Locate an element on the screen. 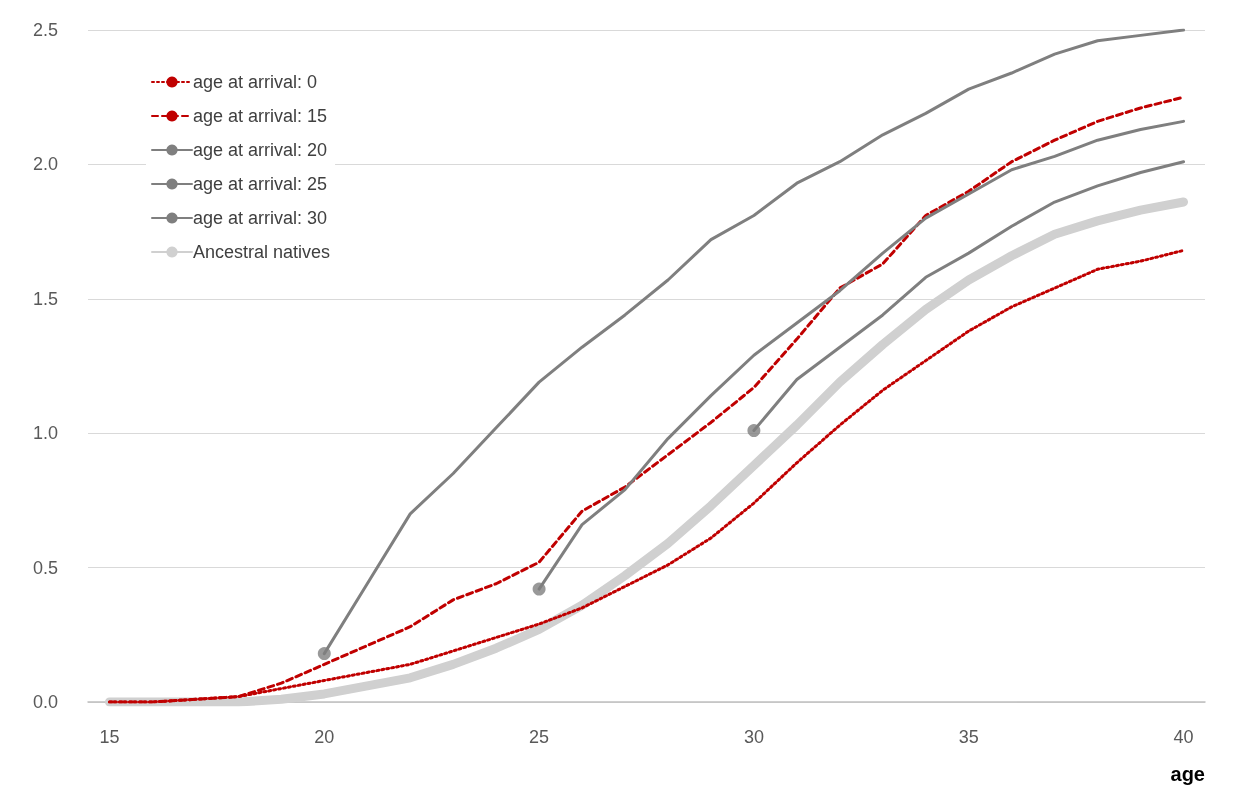 The width and height of the screenshot is (1237, 810). x-tick-label: 35 is located at coordinates (968, 737).